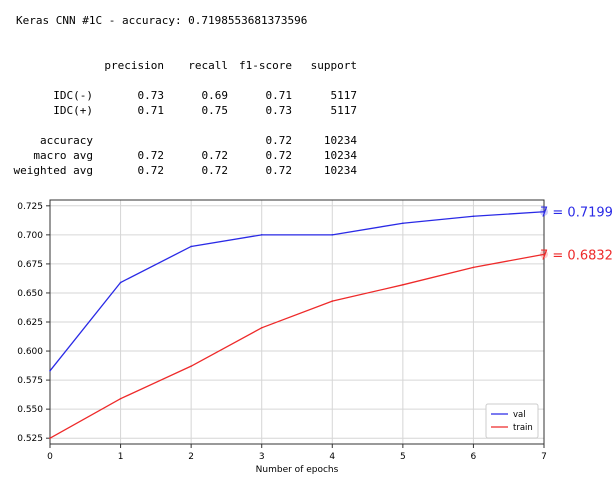 The height and width of the screenshot is (479, 616). I want to click on y-tick-label: 0.525, so click(30, 439).